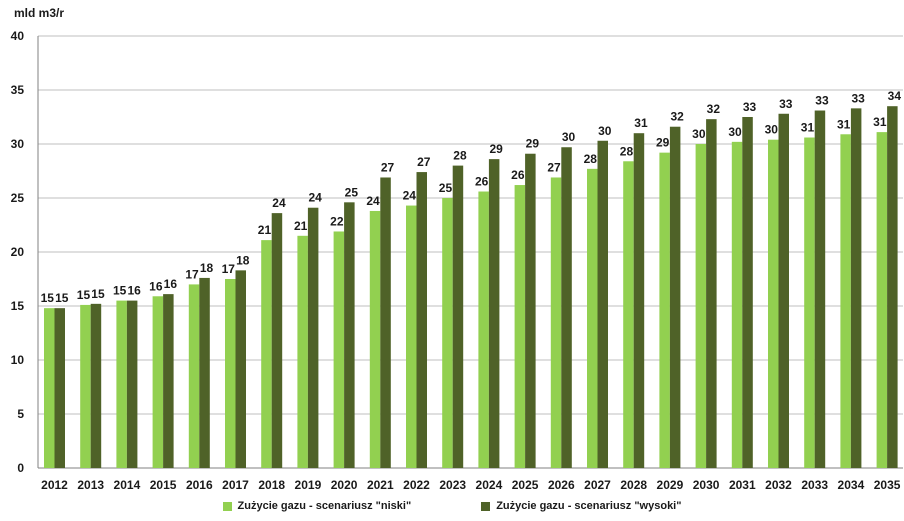 The height and width of the screenshot is (521, 904). I want to click on bar-wysoki-2025, so click(530, 310).